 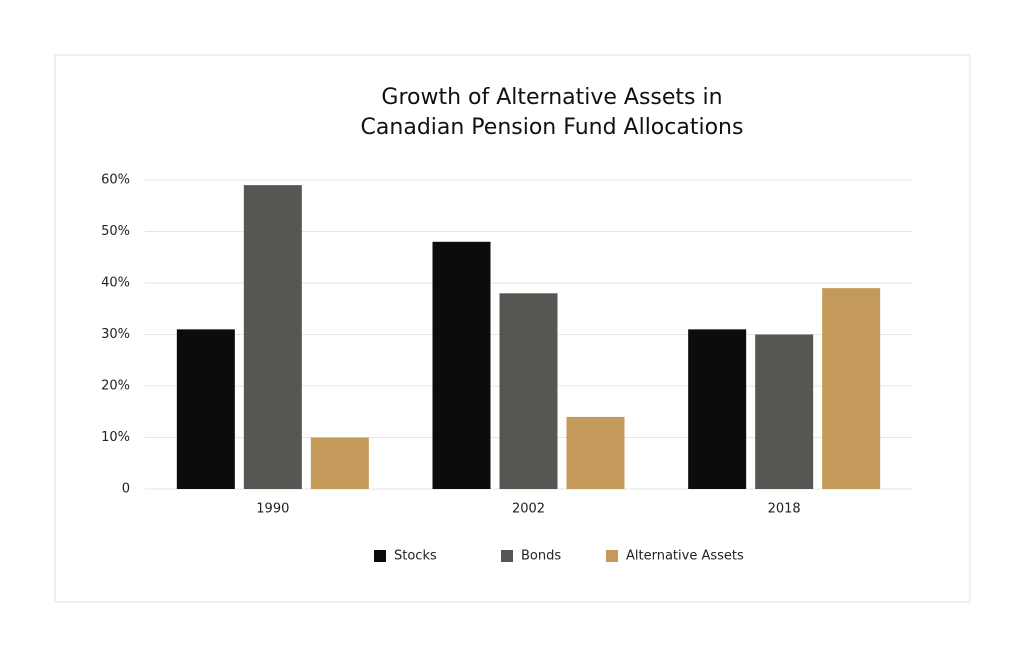 I want to click on x-tick-label: 2002, so click(x=528, y=509).